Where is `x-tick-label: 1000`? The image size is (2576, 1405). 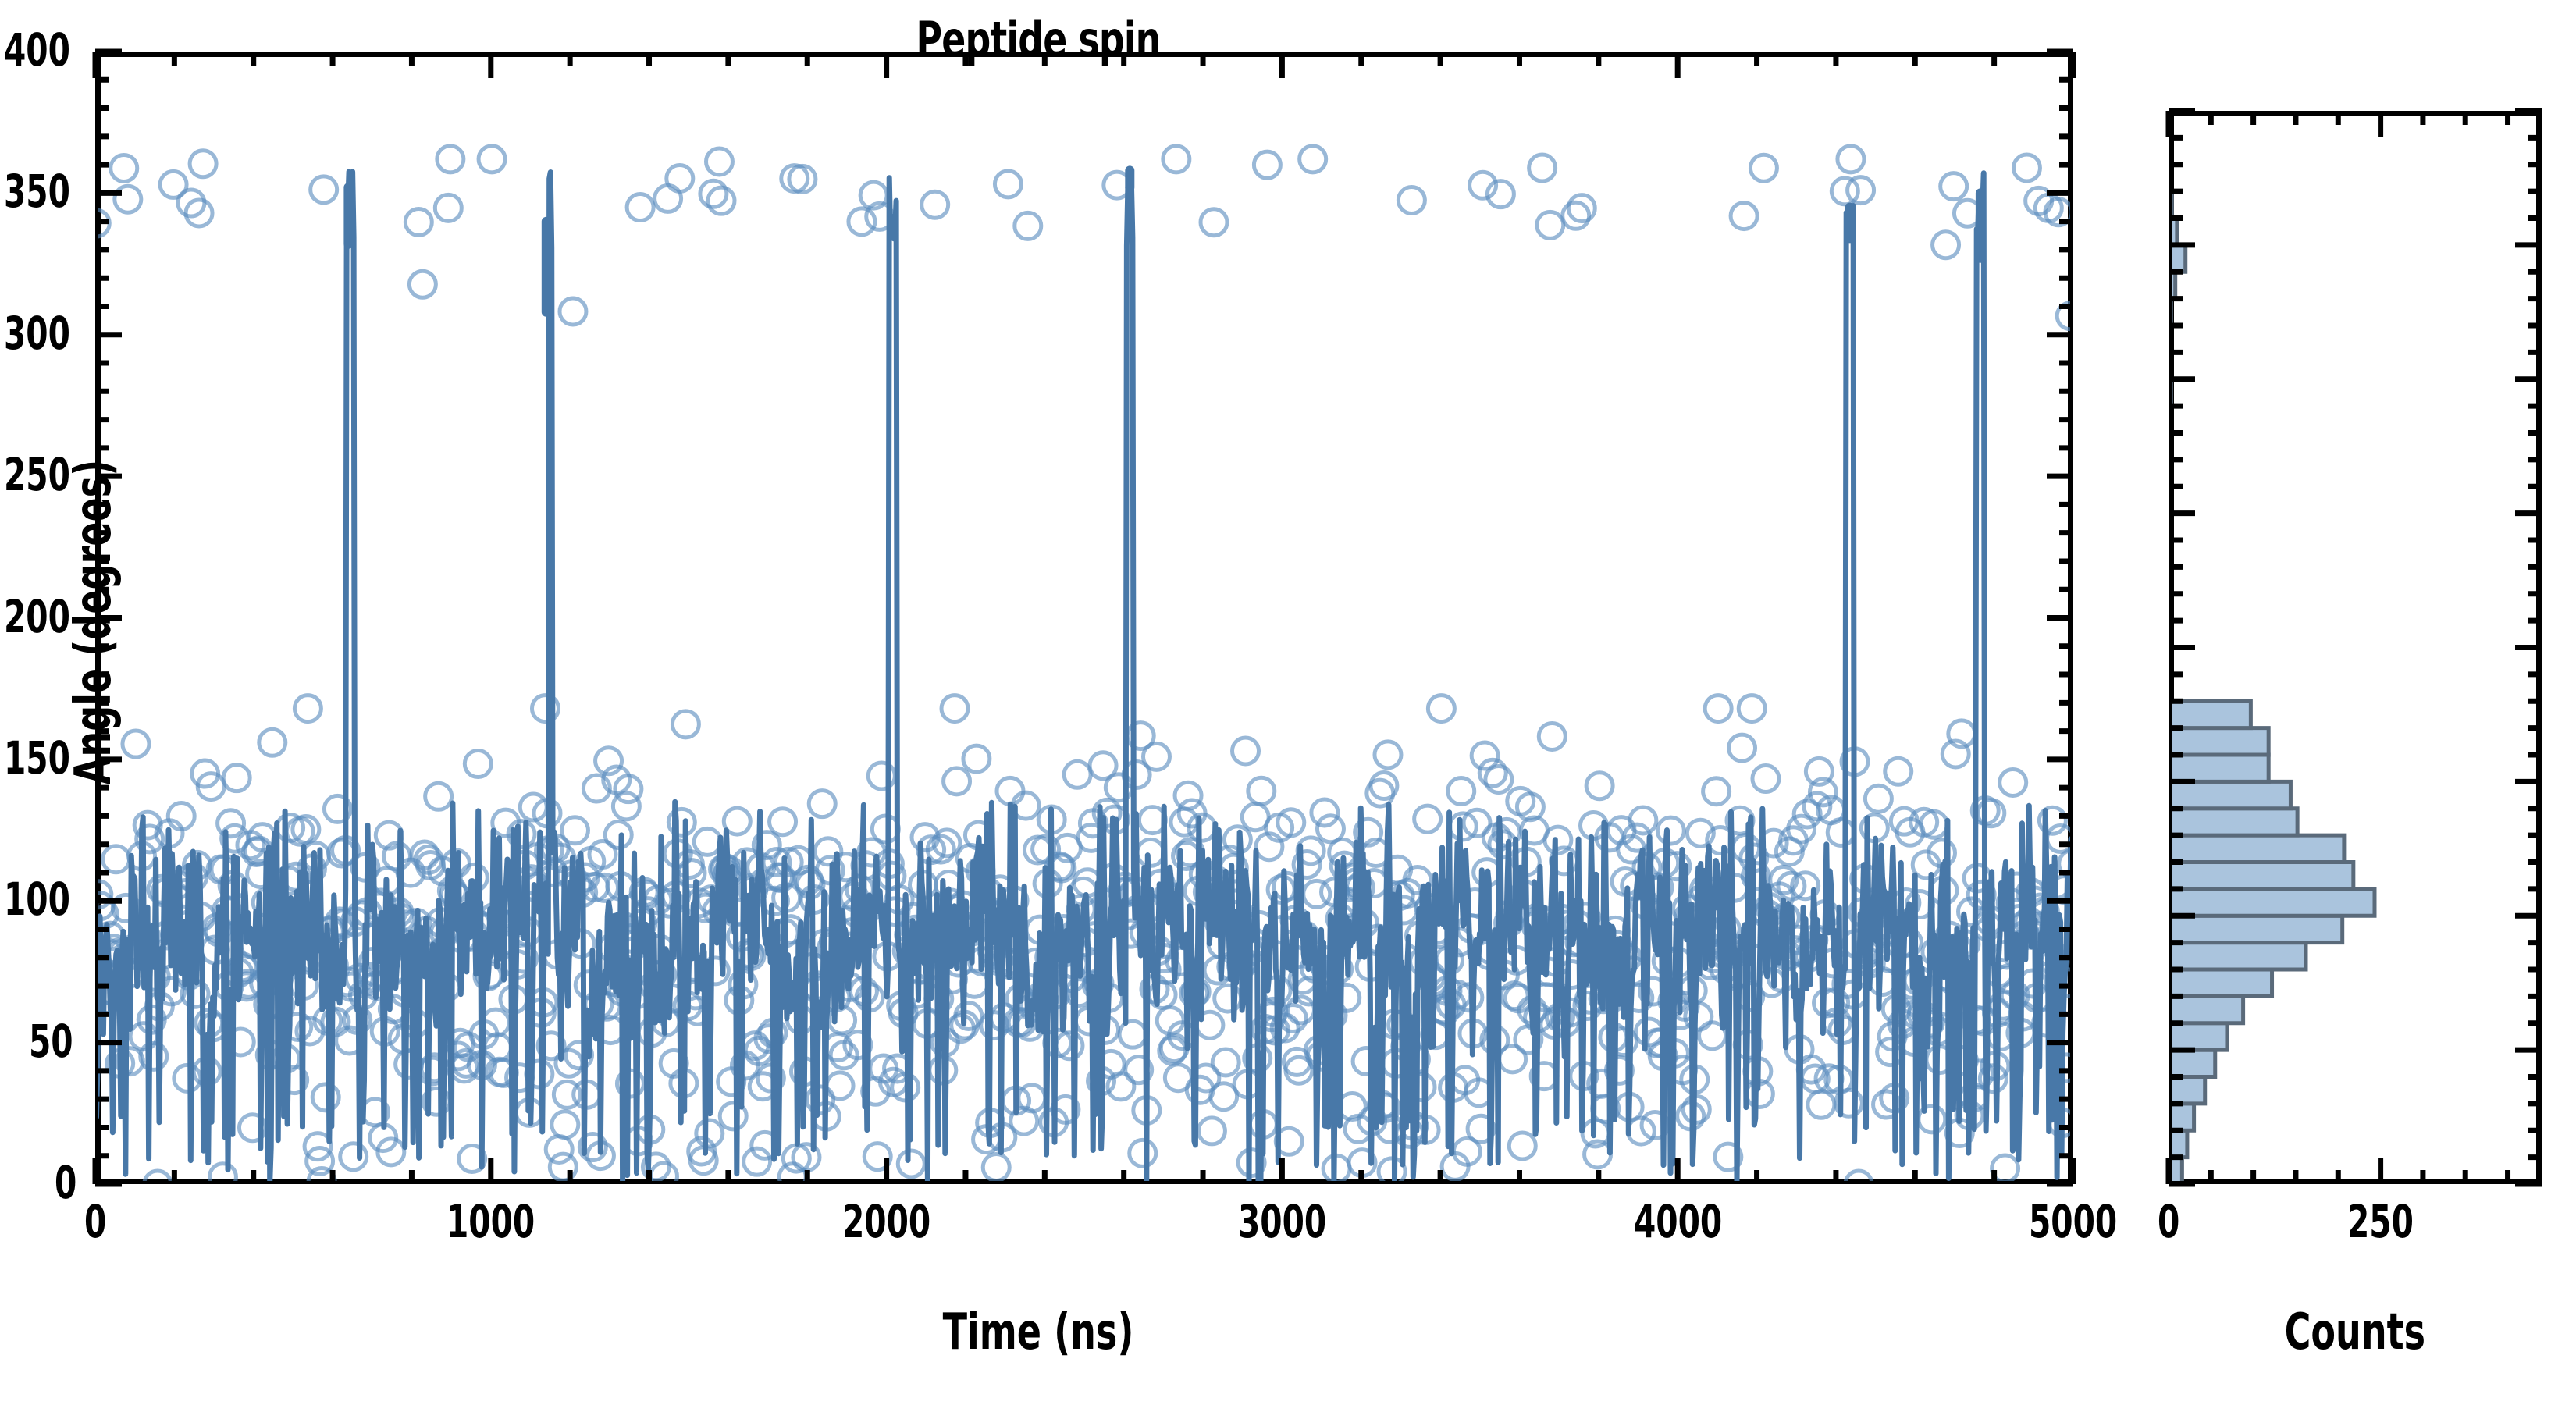
x-tick-label: 1000 is located at coordinates (491, 1221).